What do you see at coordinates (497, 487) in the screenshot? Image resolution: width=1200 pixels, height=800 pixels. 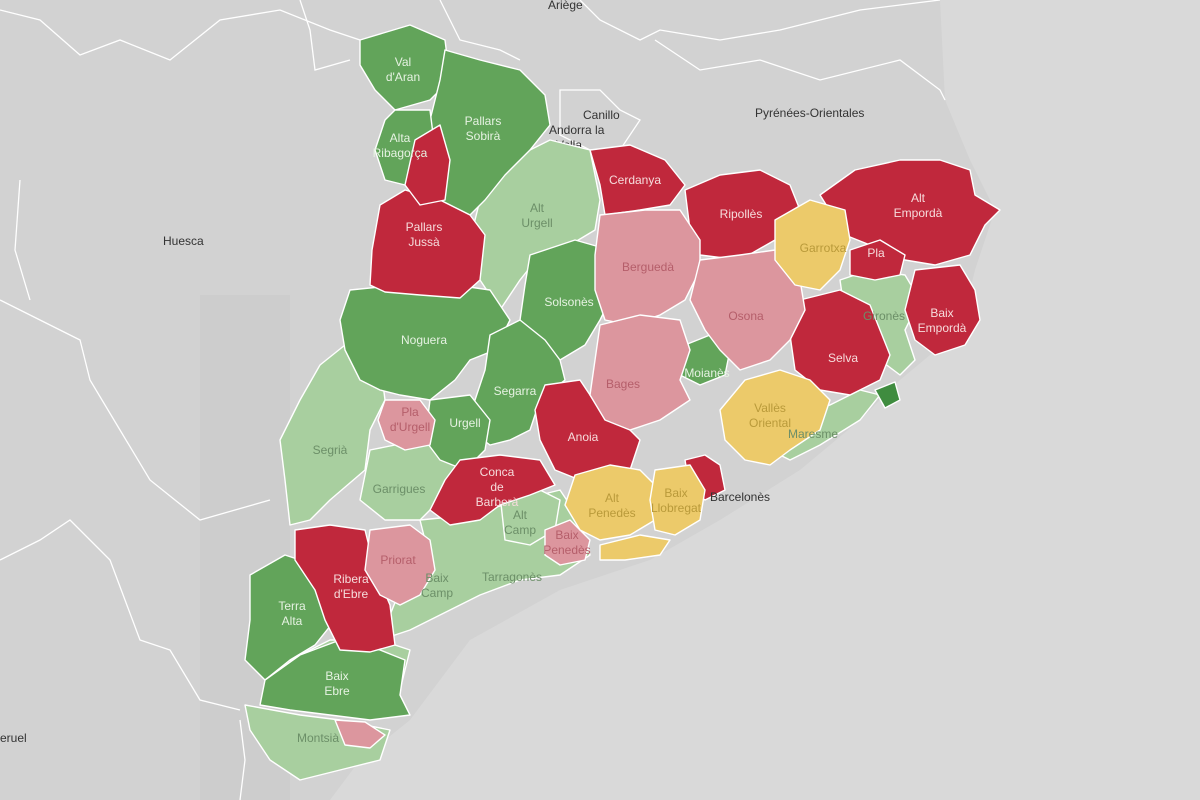 I see `label-conca-barbera: Conca de Barberà` at bounding box center [497, 487].